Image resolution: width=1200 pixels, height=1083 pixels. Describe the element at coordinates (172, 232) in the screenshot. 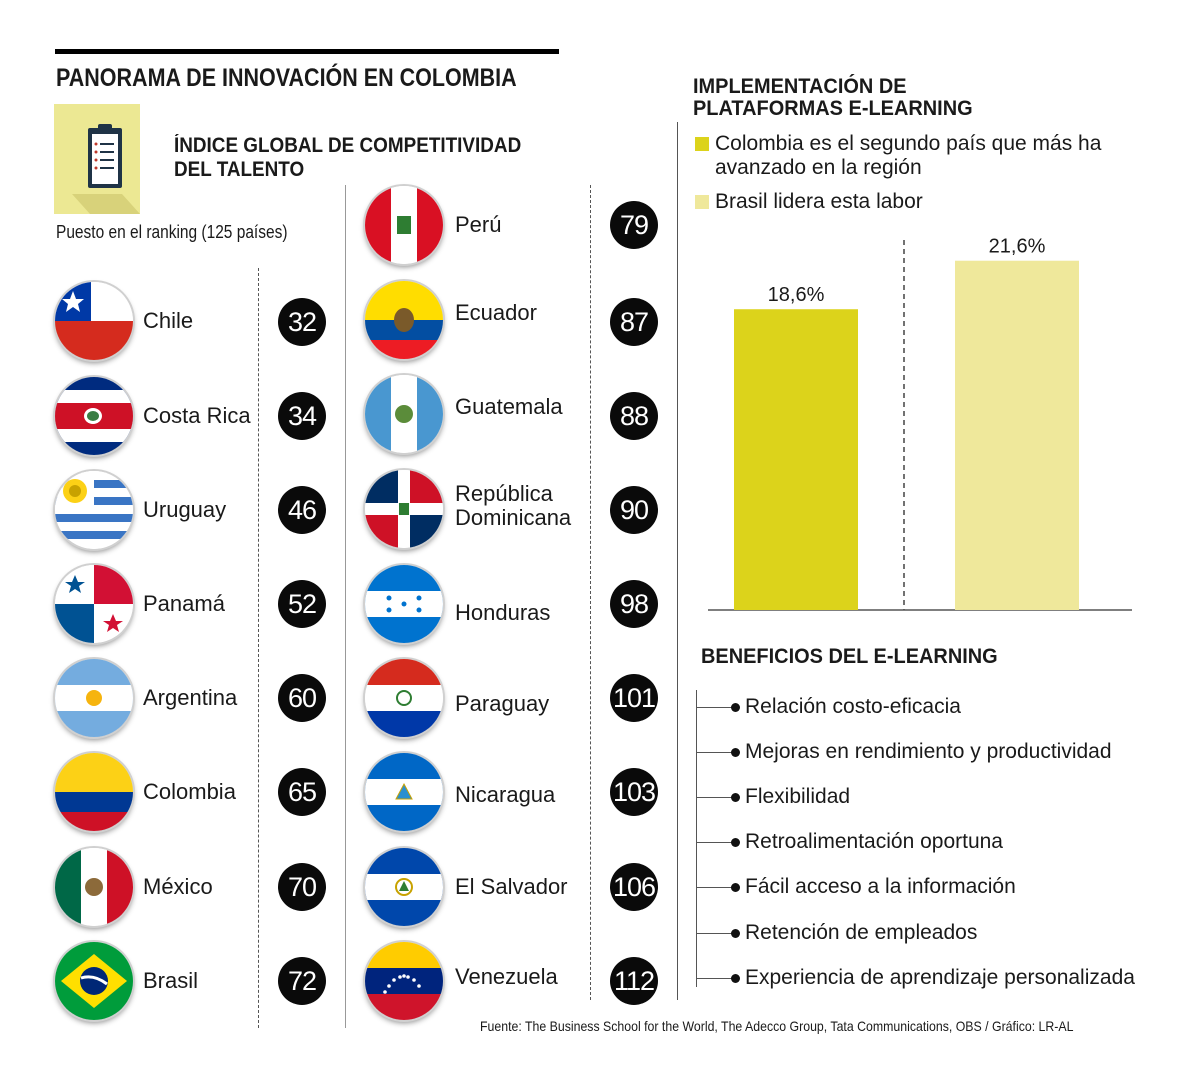

I see `ranking-label: Puesto en el ranking (125 países)` at that location.